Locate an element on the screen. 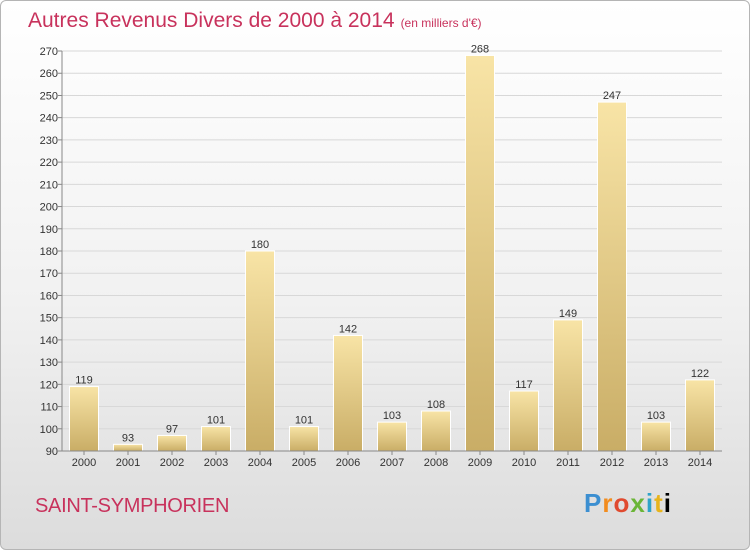  x-tick-label: 2006 is located at coordinates (348, 463).